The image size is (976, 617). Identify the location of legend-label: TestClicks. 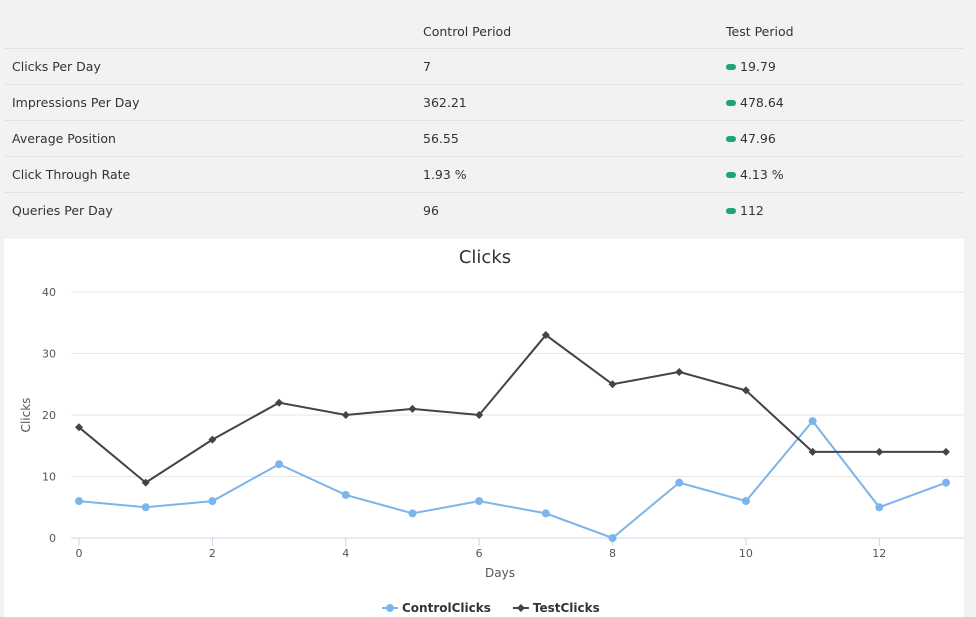
(566, 608).